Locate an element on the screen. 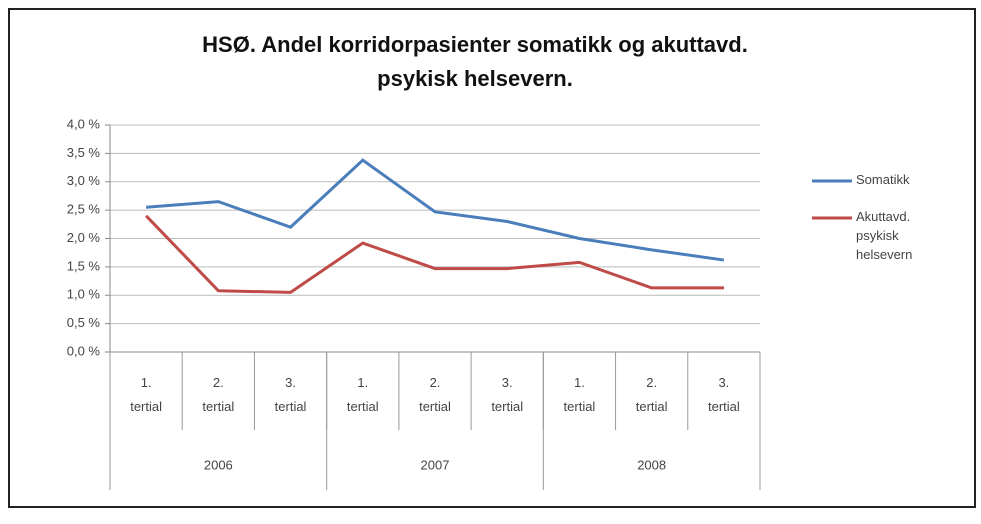 This screenshot has width=981, height=524. legend-label-line: Somatikk is located at coordinates (883, 179).